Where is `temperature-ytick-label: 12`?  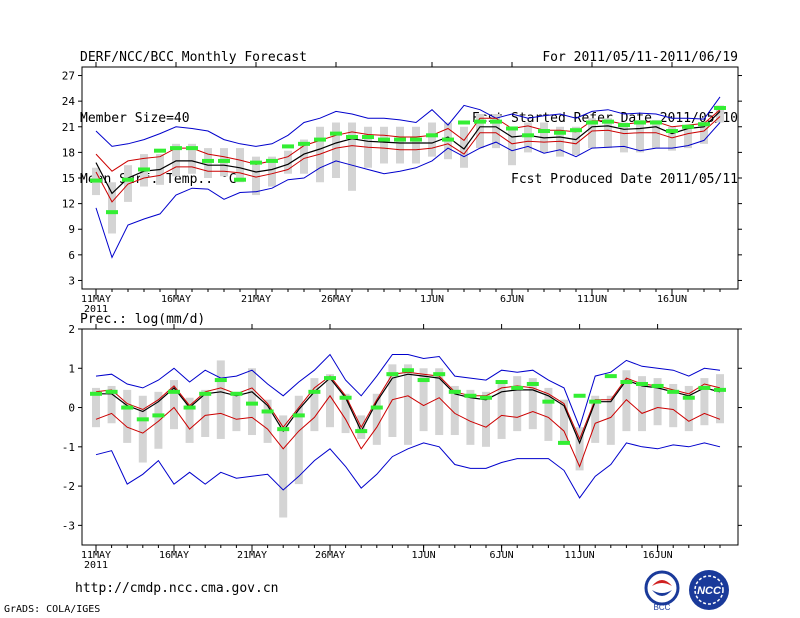
temperature-ytick-label: 12 is located at coordinates (68, 204).